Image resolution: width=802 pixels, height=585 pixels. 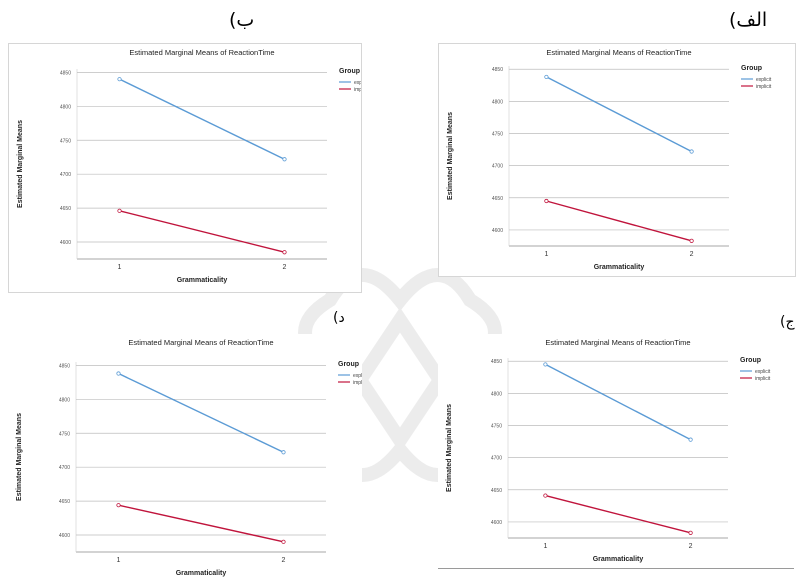 I want to click on panel-label-jim: ج), so click(x=787, y=322).